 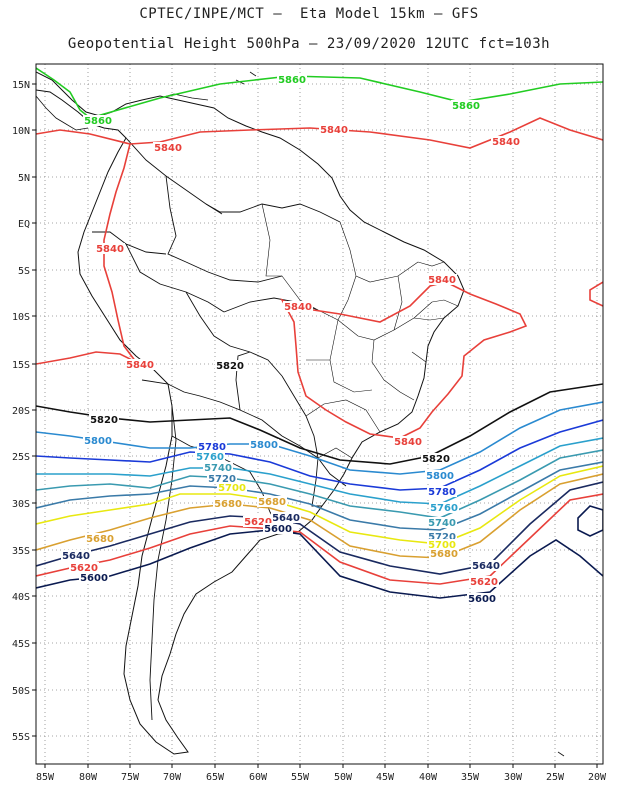 What do you see at coordinates (24, 178) in the screenshot?
I see `lat-tick-label: 5N` at bounding box center [24, 178].